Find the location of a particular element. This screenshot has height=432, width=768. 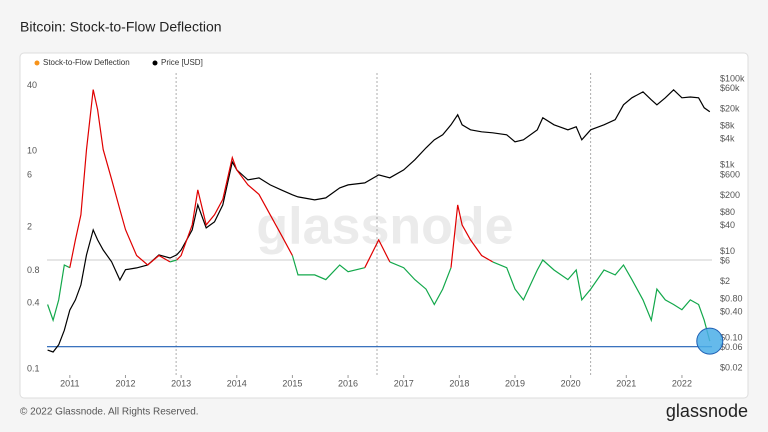

y2-tick-label: $0.02 is located at coordinates (731, 367).